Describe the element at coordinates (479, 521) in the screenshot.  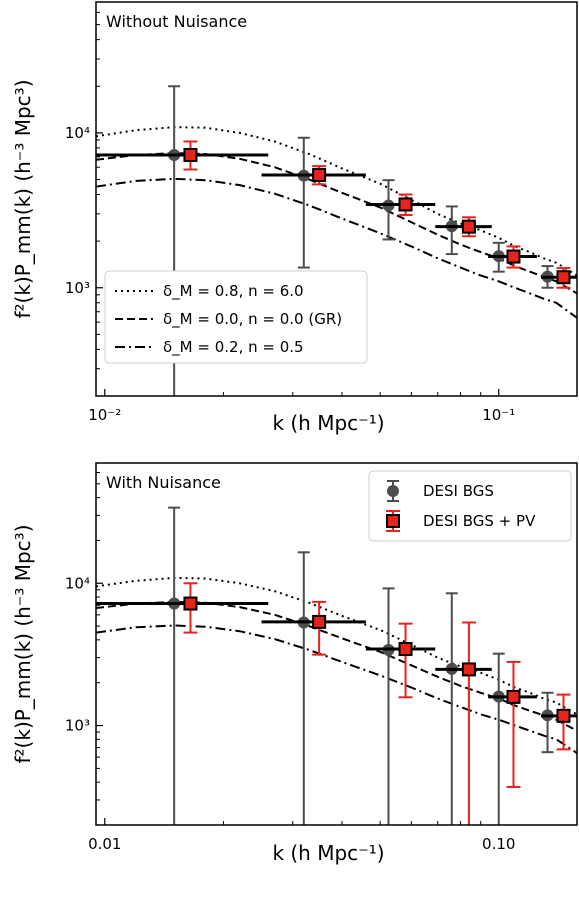
I see `legend-label: DESI BGS + PV` at that location.